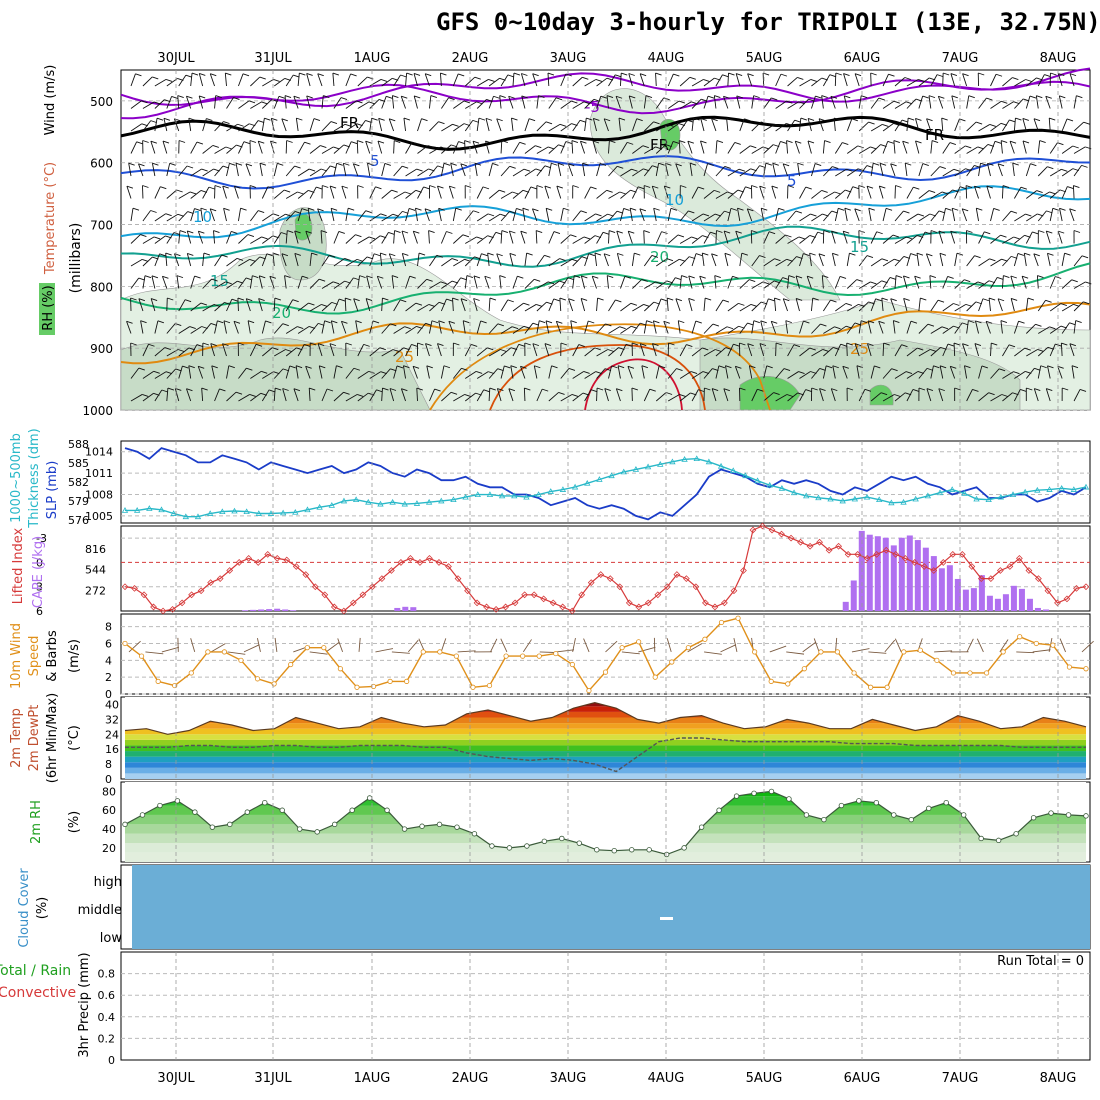 The image size is (1100, 1100). What do you see at coordinates (34, 656) in the screenshot?
I see `wind10-label-2: Speed` at bounding box center [34, 656].